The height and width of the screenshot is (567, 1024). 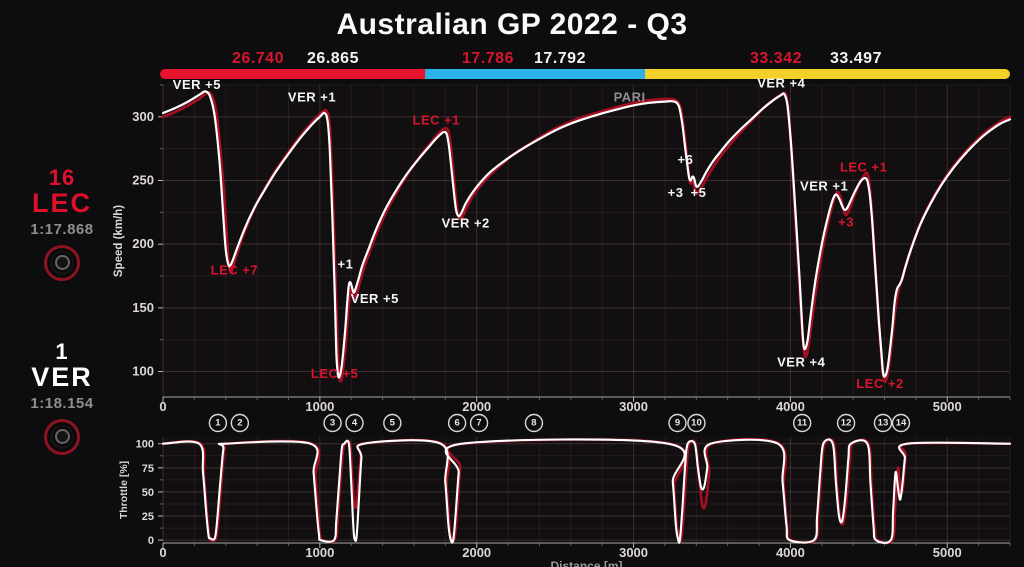 I want to click on driver-card-ver: 1 VER 1:18.154, so click(x=62, y=397).